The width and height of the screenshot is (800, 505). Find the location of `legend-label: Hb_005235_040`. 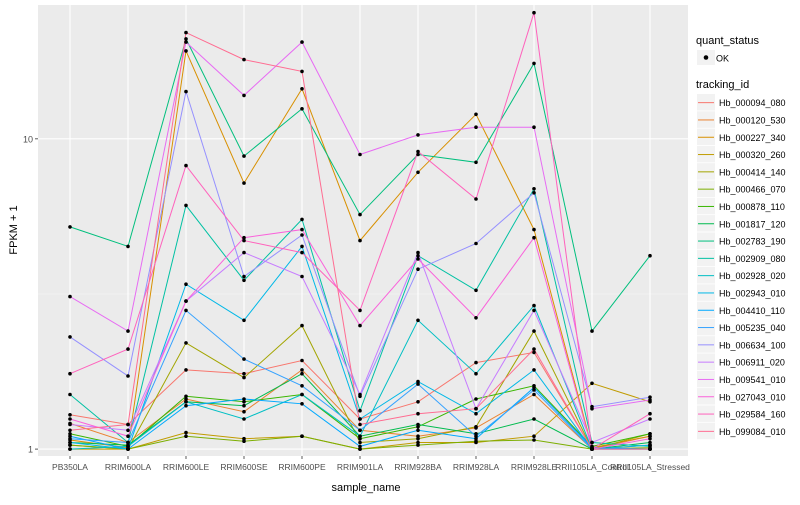

legend-label: Hb_005235_040 is located at coordinates (752, 328).